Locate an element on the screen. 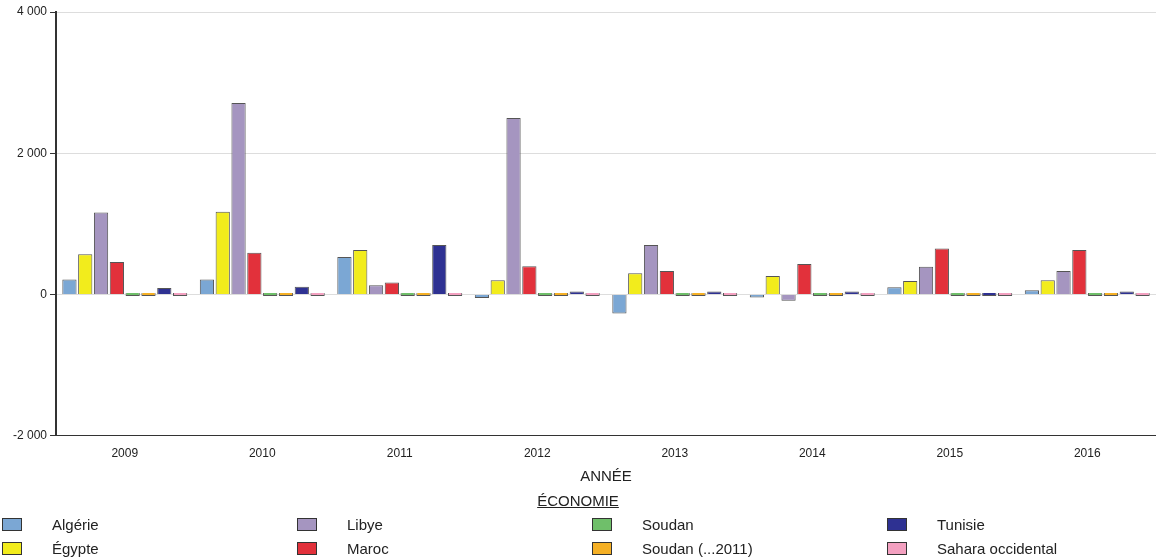  x-tick-label: 2014 is located at coordinates (812, 453).